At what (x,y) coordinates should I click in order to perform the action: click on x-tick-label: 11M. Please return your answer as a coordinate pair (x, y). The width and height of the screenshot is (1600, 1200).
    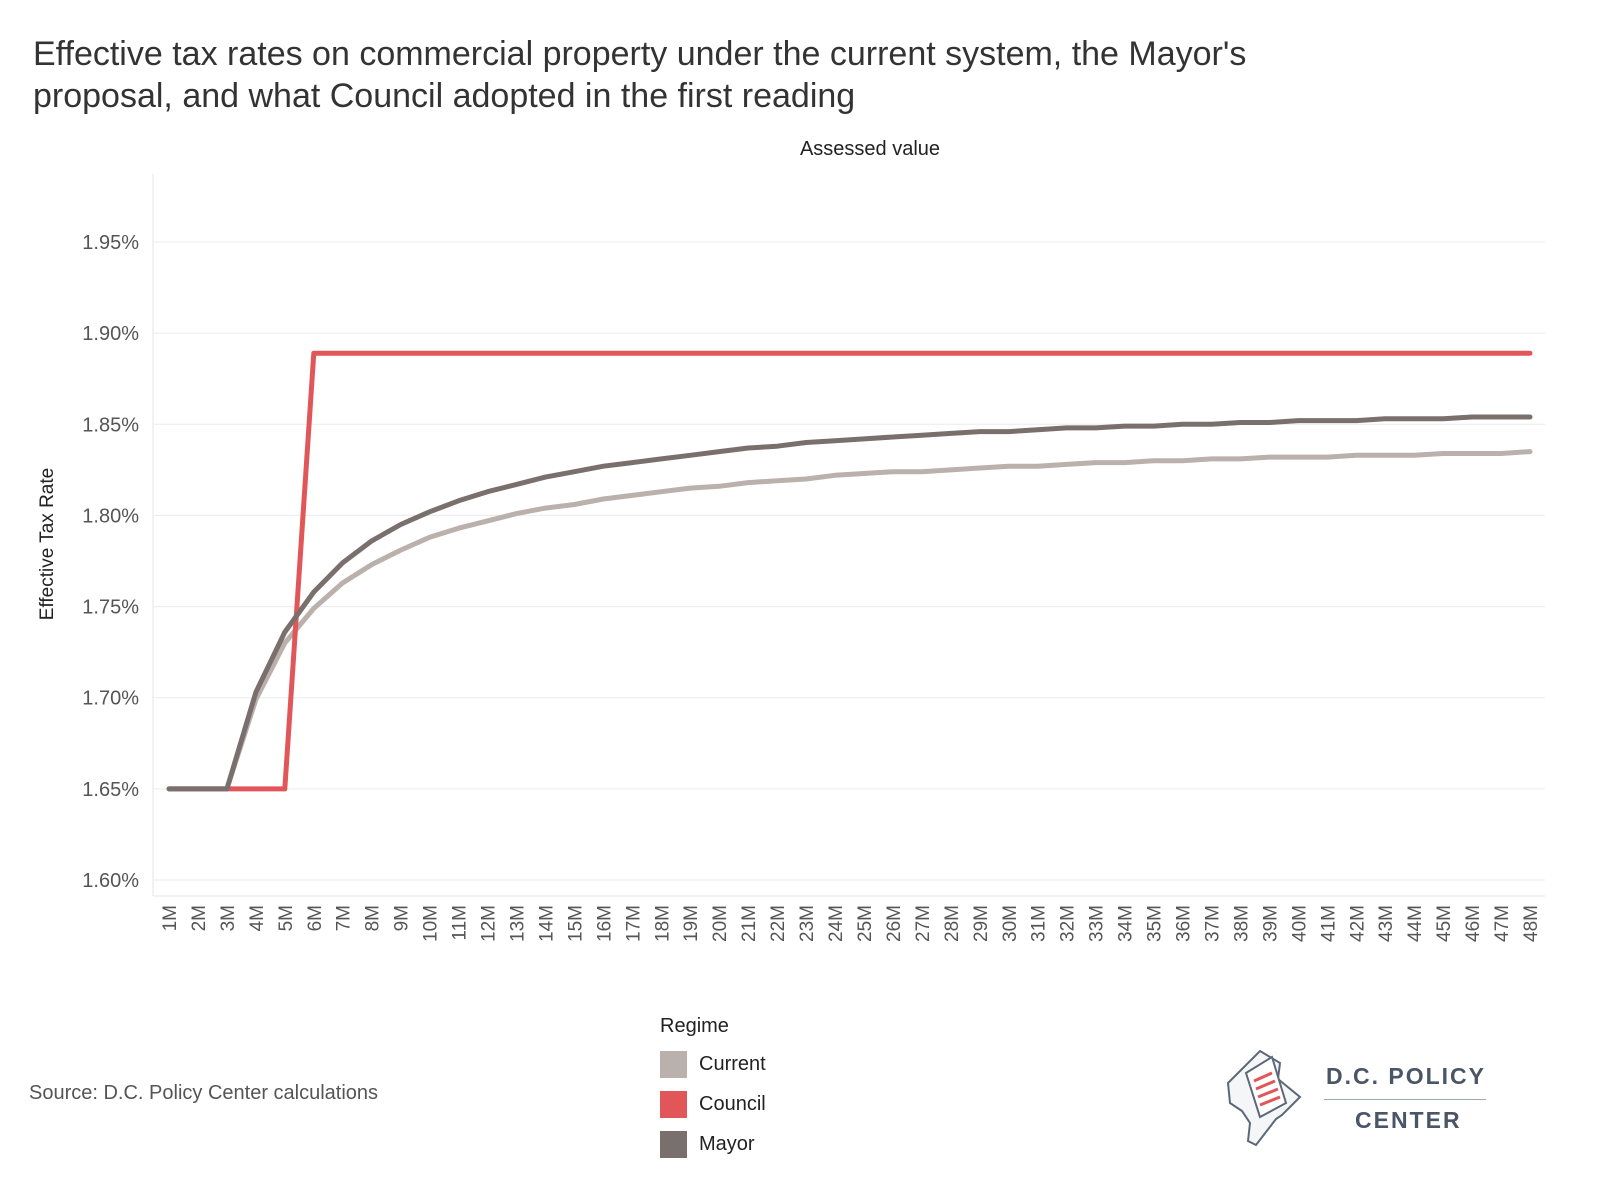
    Looking at the image, I should click on (460, 923).